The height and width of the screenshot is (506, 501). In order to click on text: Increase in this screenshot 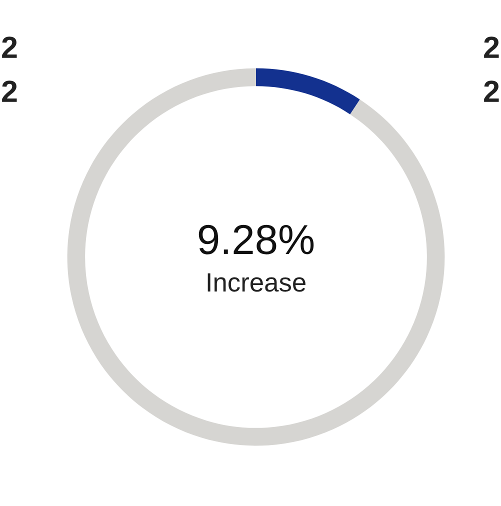, I will do `click(257, 282)`.